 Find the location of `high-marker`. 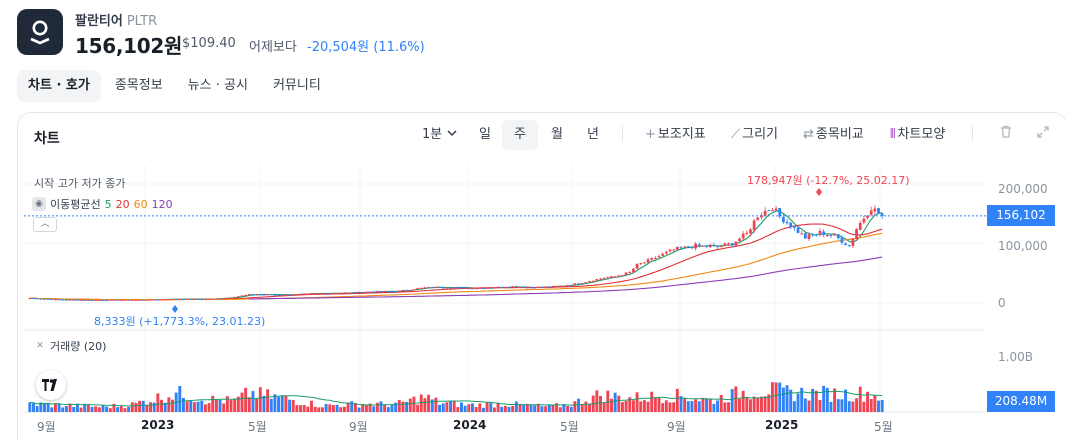

high-marker is located at coordinates (819, 192).